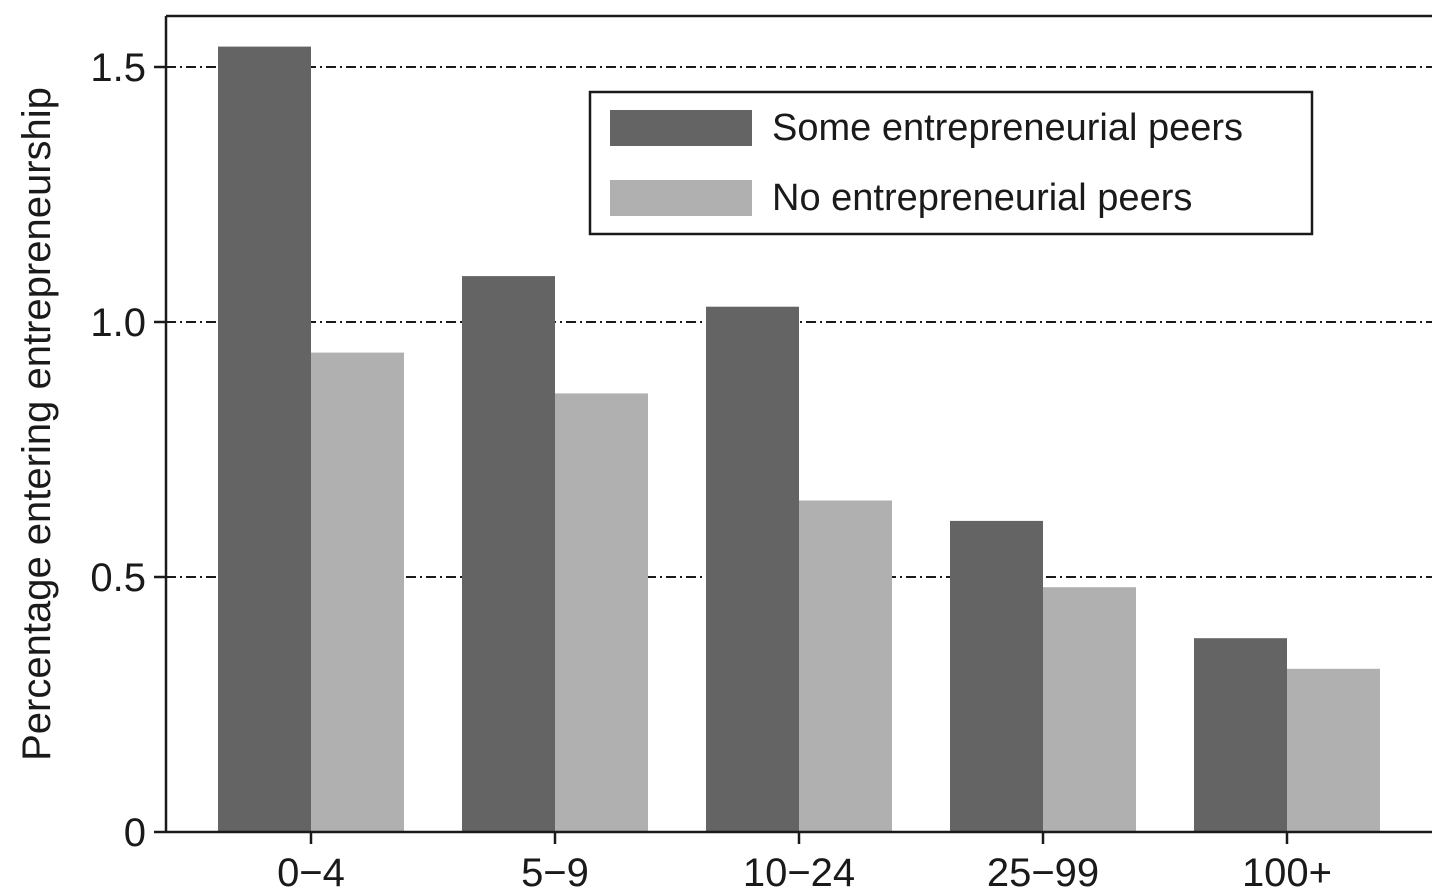  I want to click on x-ticks: 0−4 5−9 10−24 25−99 100+, so click(804, 862).